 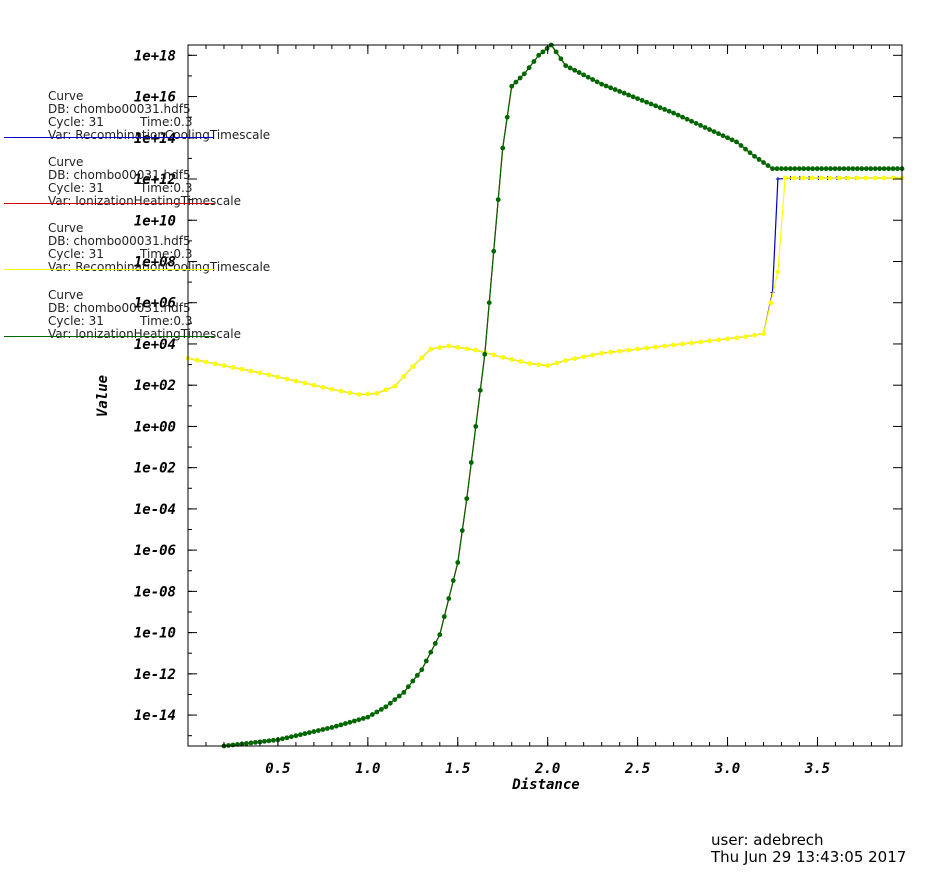 What do you see at coordinates (76, 254) in the screenshot?
I see `legend-cycle: Cycle: 31` at bounding box center [76, 254].